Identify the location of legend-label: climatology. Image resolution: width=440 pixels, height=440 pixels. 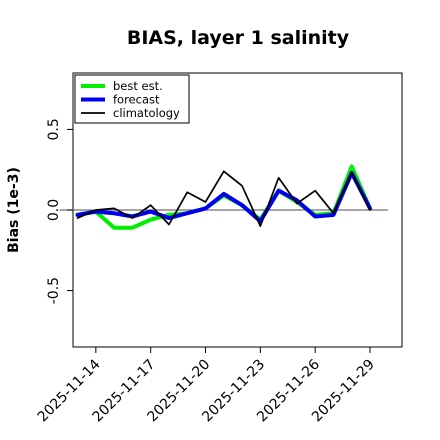
(146, 113).